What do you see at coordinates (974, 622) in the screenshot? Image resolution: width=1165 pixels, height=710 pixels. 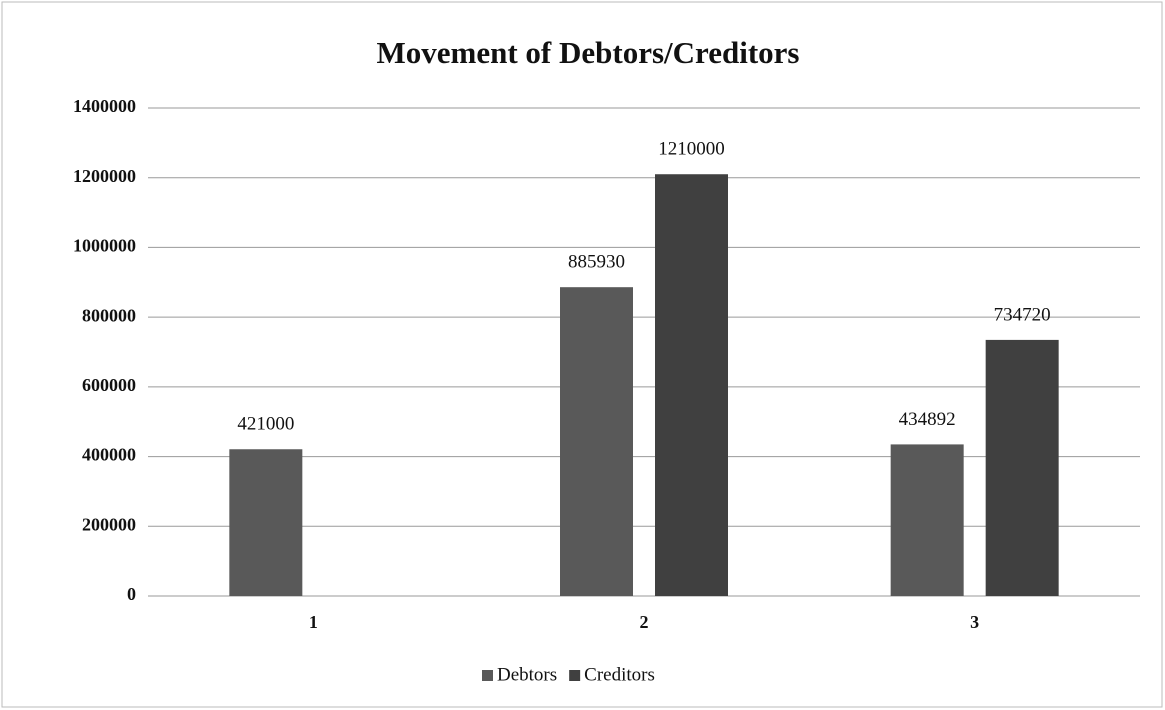 I see `x-tick-label: 3` at bounding box center [974, 622].